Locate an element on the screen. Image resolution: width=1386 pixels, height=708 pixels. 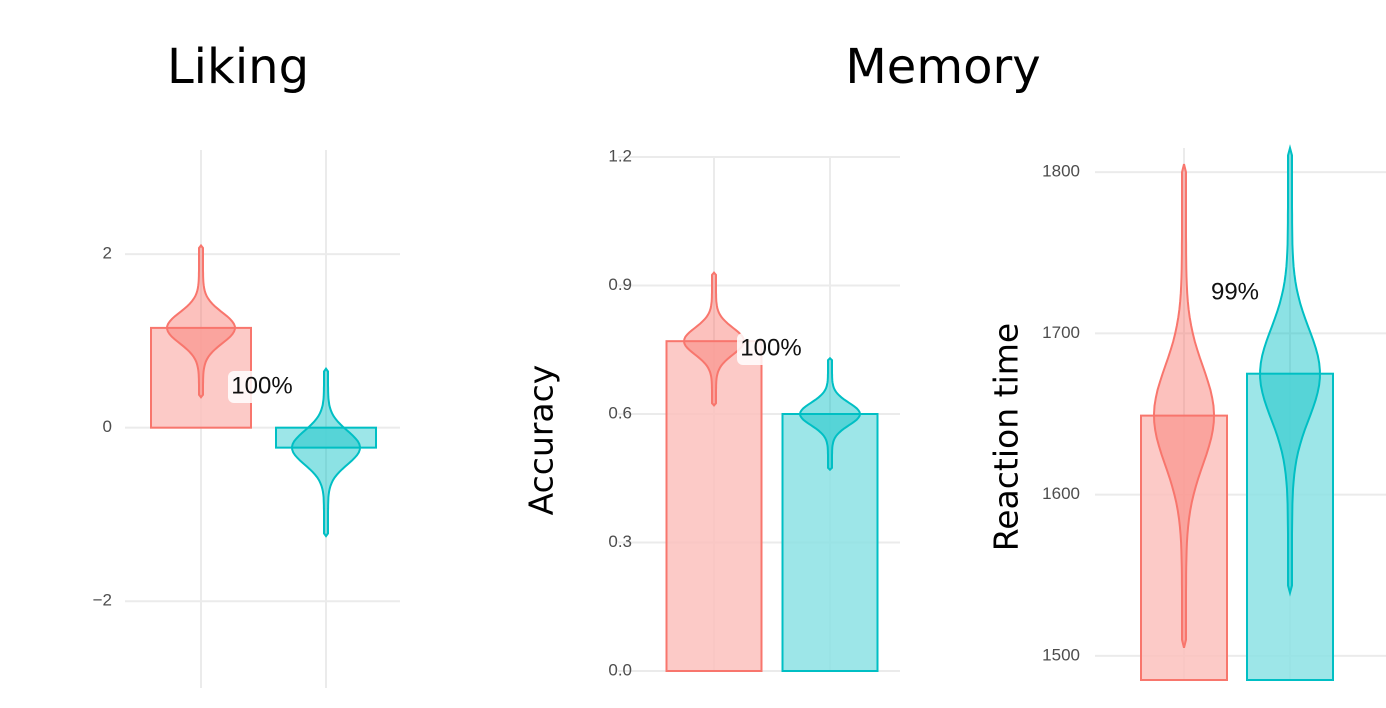
y-tick-label: 0.3 is located at coordinates (620, 541).